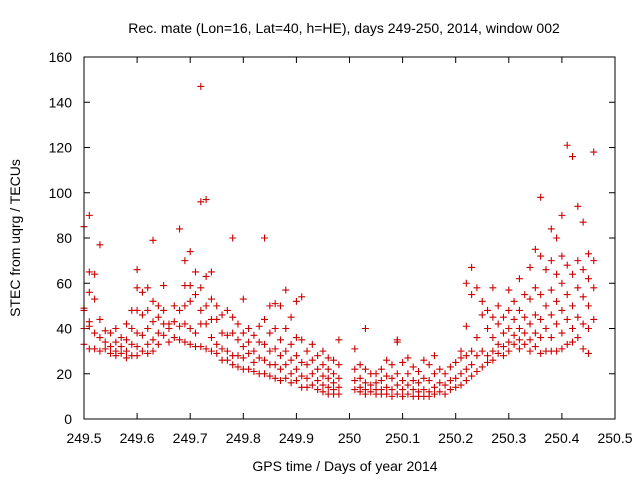 This screenshot has width=640, height=480. Describe the element at coordinates (64, 374) in the screenshot. I see `y-tick-label: 20` at that location.